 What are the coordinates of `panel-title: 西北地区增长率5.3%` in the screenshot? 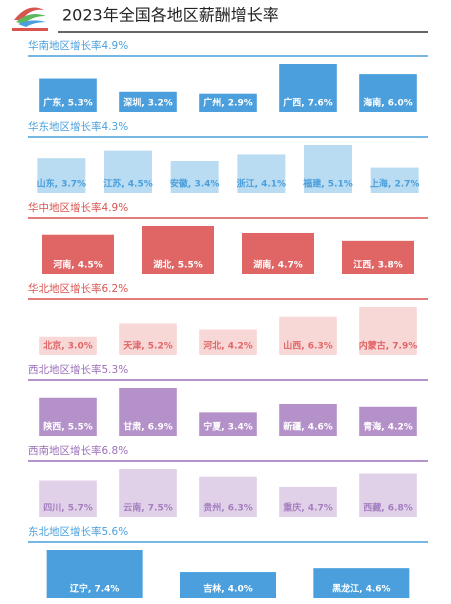 It's located at (78, 369).